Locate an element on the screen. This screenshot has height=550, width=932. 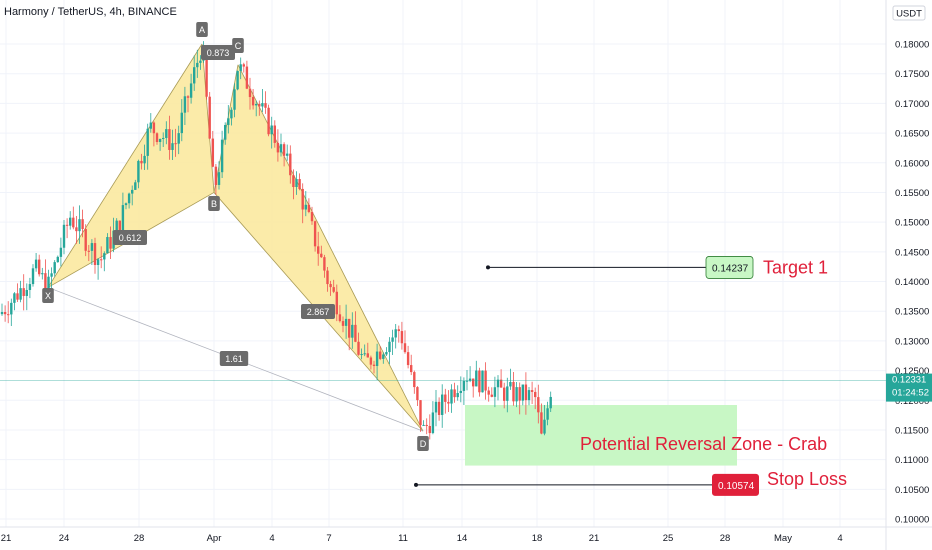
point-label-c: C is located at coordinates (238, 46).